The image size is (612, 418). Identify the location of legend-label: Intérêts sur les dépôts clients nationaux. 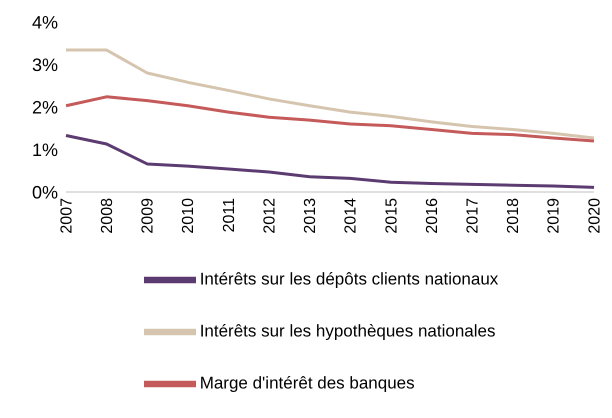
(349, 278).